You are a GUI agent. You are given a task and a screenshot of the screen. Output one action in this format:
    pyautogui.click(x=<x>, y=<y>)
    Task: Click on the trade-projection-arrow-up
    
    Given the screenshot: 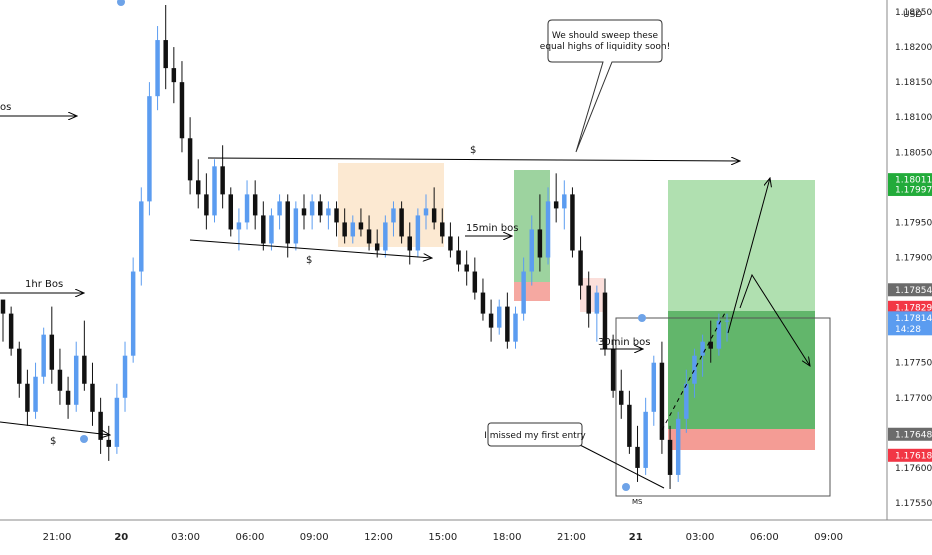 What is the action you would take?
    pyautogui.click(x=748, y=256)
    